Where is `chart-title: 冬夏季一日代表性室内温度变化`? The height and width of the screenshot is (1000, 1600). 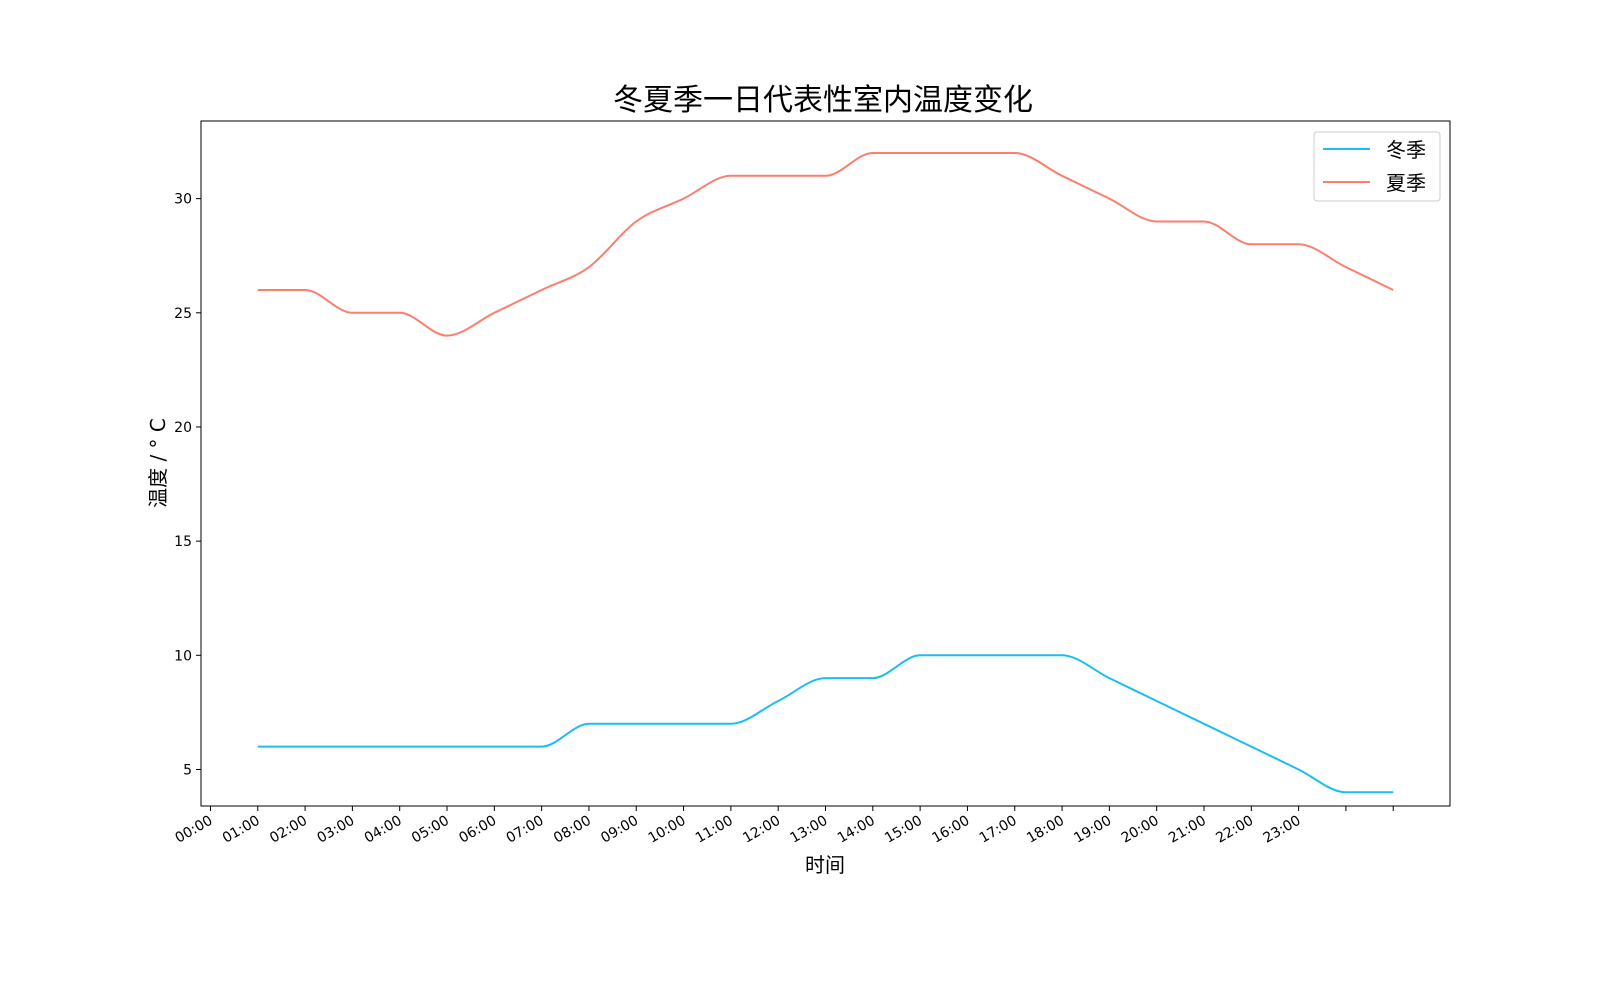
chart-title: 冬夏季一日代表性室内温度变化 is located at coordinates (823, 100).